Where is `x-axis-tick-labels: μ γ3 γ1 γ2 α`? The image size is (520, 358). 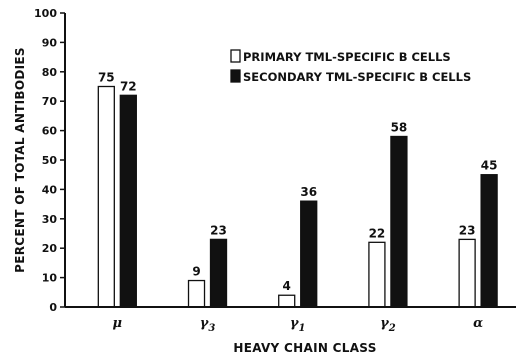
x-axis-tick-labels: μ γ3 γ1 γ2 α is located at coordinates (298, 325).